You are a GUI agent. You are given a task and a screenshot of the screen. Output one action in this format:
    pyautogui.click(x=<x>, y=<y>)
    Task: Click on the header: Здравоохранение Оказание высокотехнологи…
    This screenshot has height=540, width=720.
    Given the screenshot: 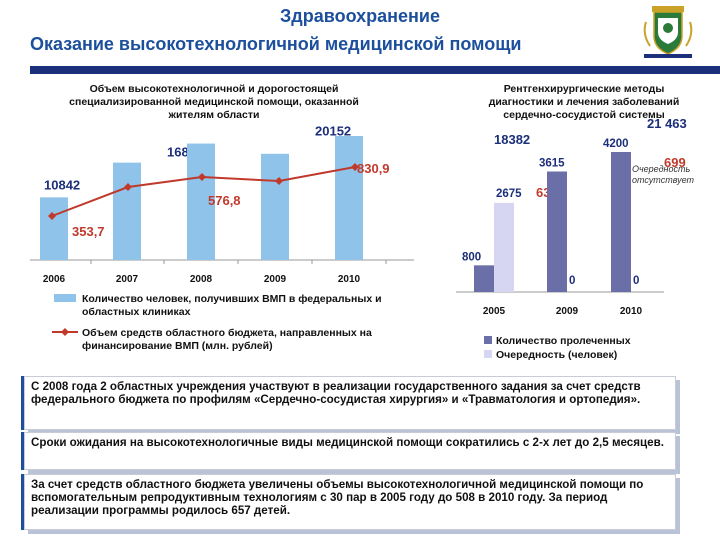 What is the action you would take?
    pyautogui.click(x=360, y=33)
    